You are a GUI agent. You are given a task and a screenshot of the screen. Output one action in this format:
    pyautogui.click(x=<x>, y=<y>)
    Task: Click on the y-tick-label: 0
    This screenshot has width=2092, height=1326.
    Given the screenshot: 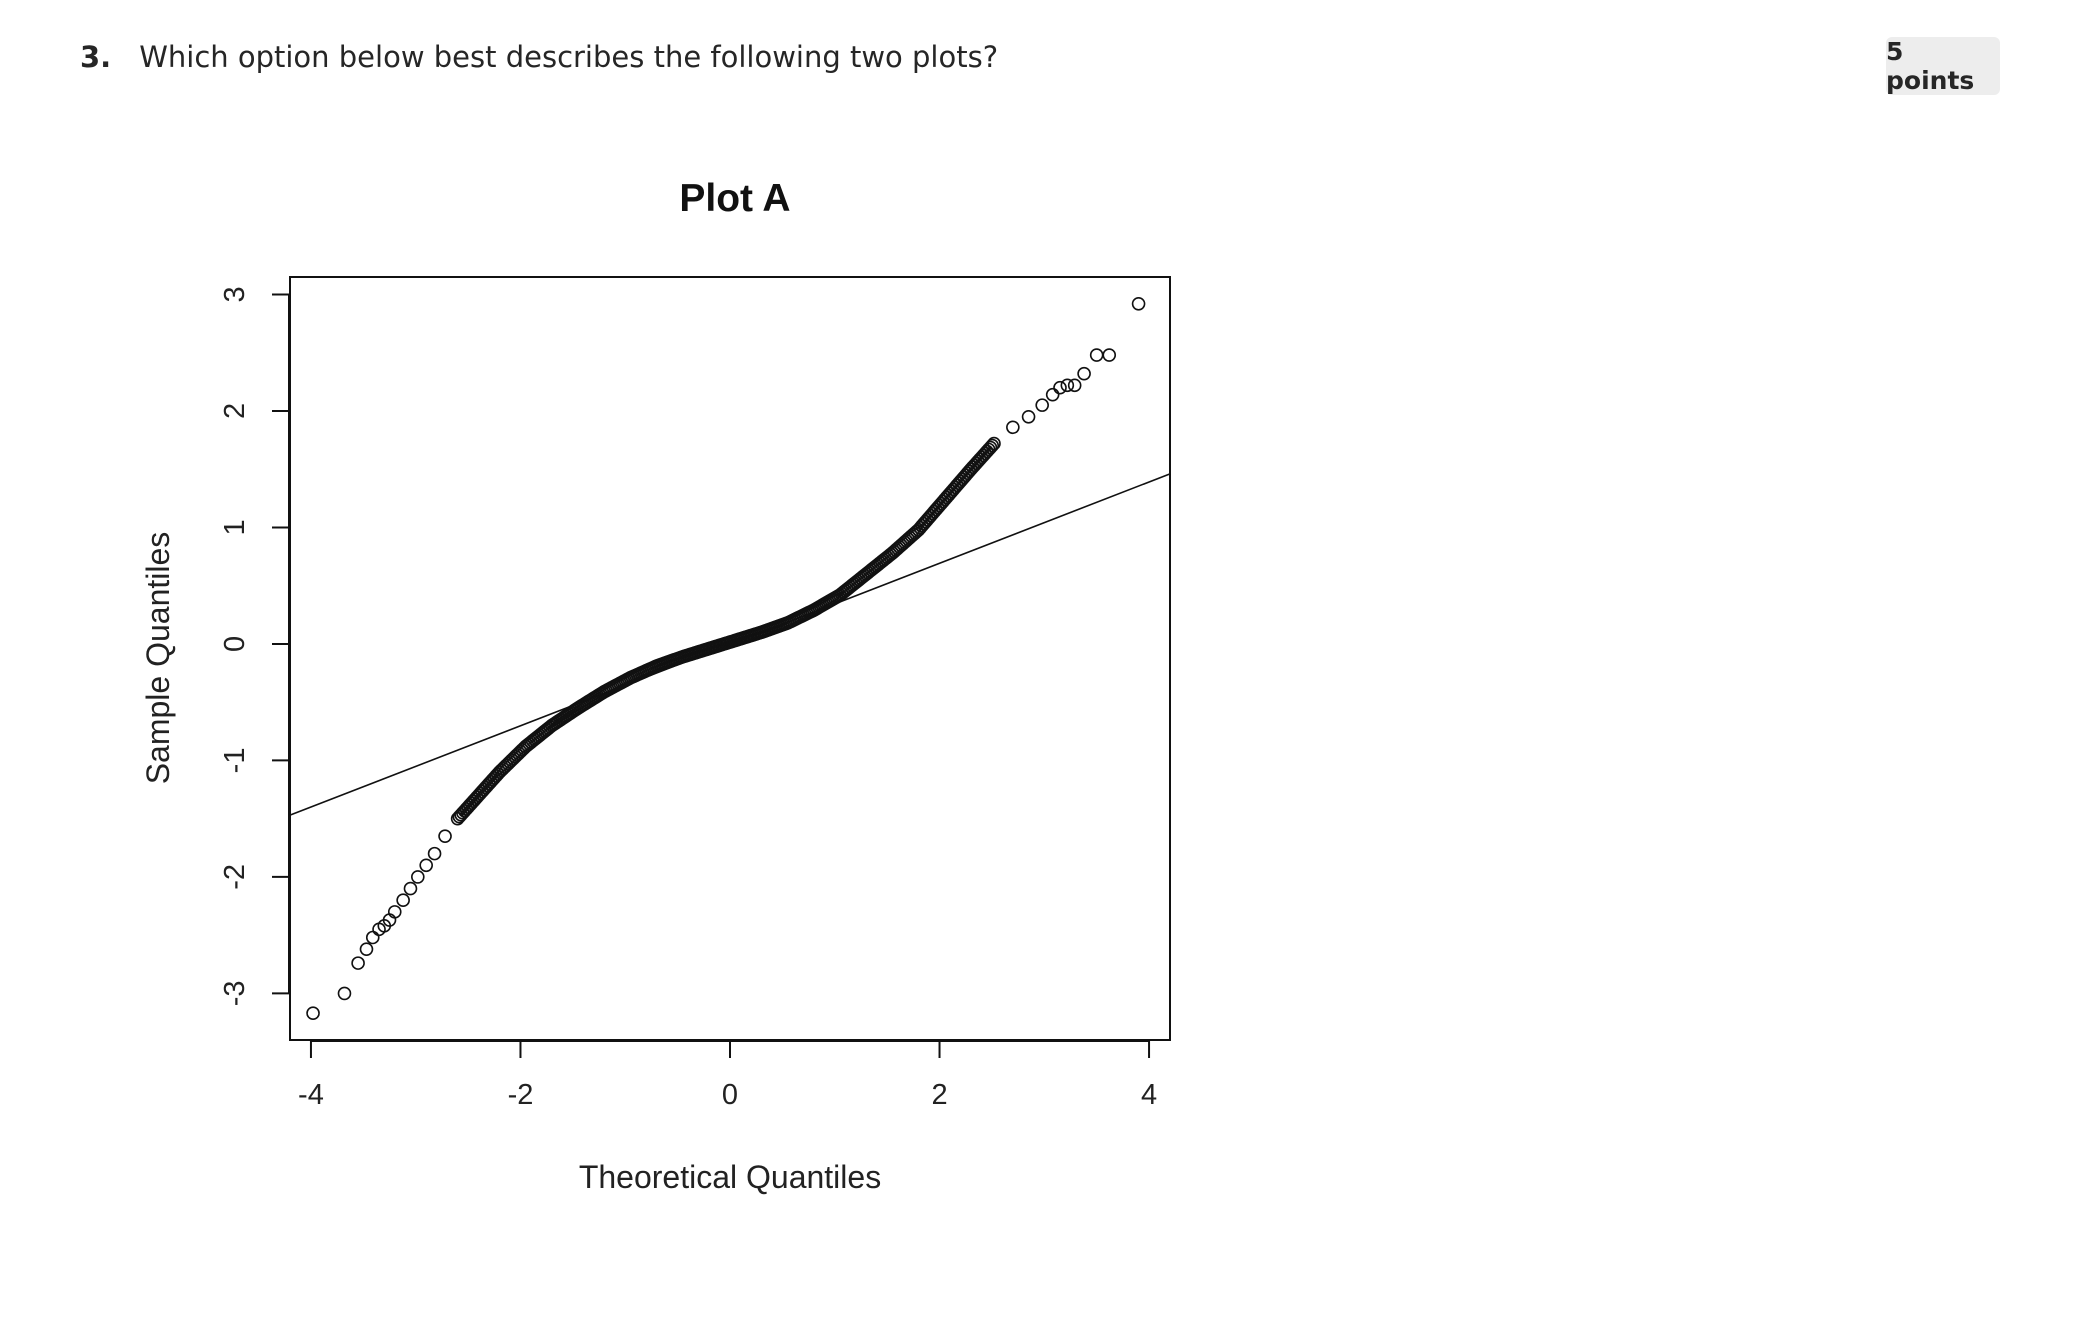 What is the action you would take?
    pyautogui.click(x=235, y=644)
    